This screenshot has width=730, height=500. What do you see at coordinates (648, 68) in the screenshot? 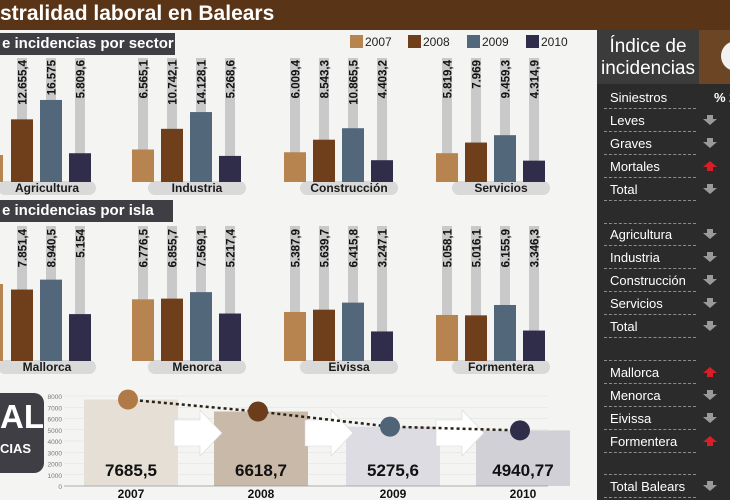
I see `right-panel-title-line2: incidencias` at bounding box center [648, 68].